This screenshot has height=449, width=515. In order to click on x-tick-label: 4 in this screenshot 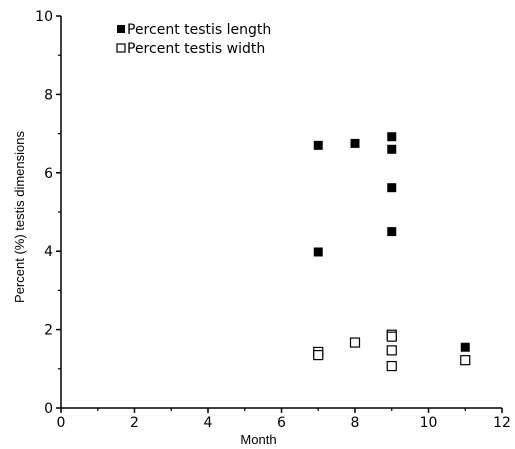, I will do `click(208, 423)`.